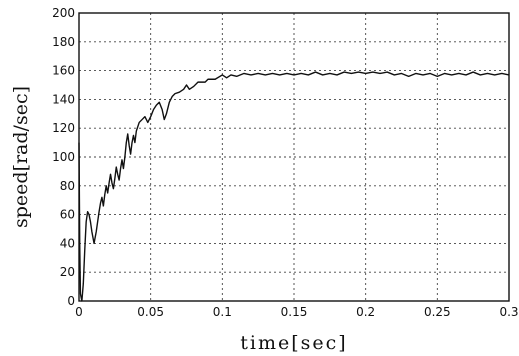  What do you see at coordinates (21, 157) in the screenshot?
I see `y-axis-label: speed[rad/sec]` at bounding box center [21, 157].